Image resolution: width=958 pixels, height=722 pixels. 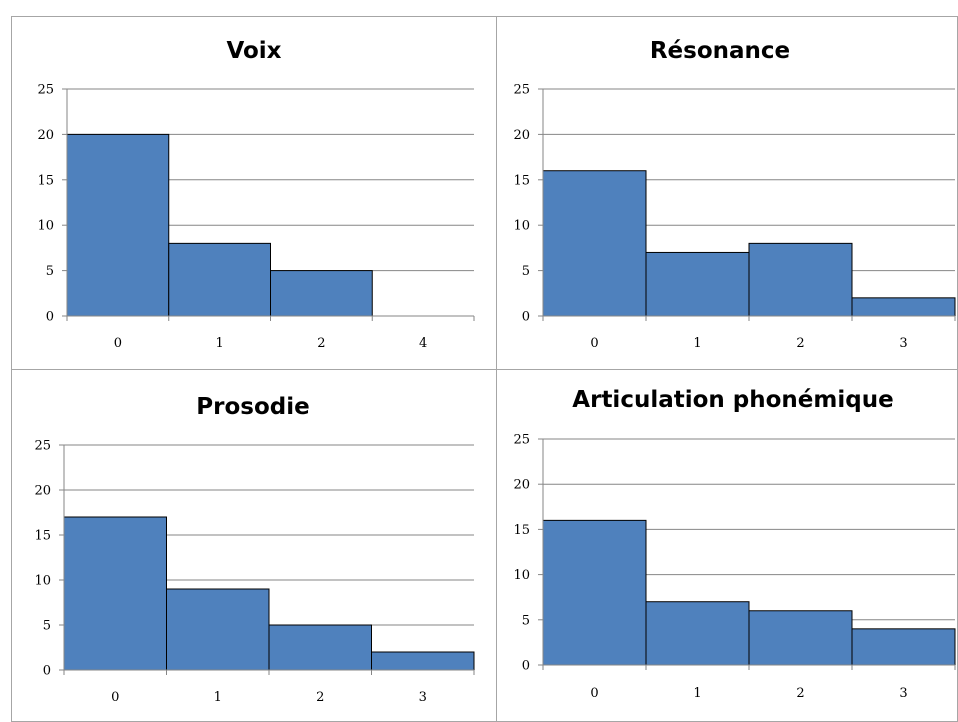 I want to click on chart-title: Voix, so click(x=253, y=51).